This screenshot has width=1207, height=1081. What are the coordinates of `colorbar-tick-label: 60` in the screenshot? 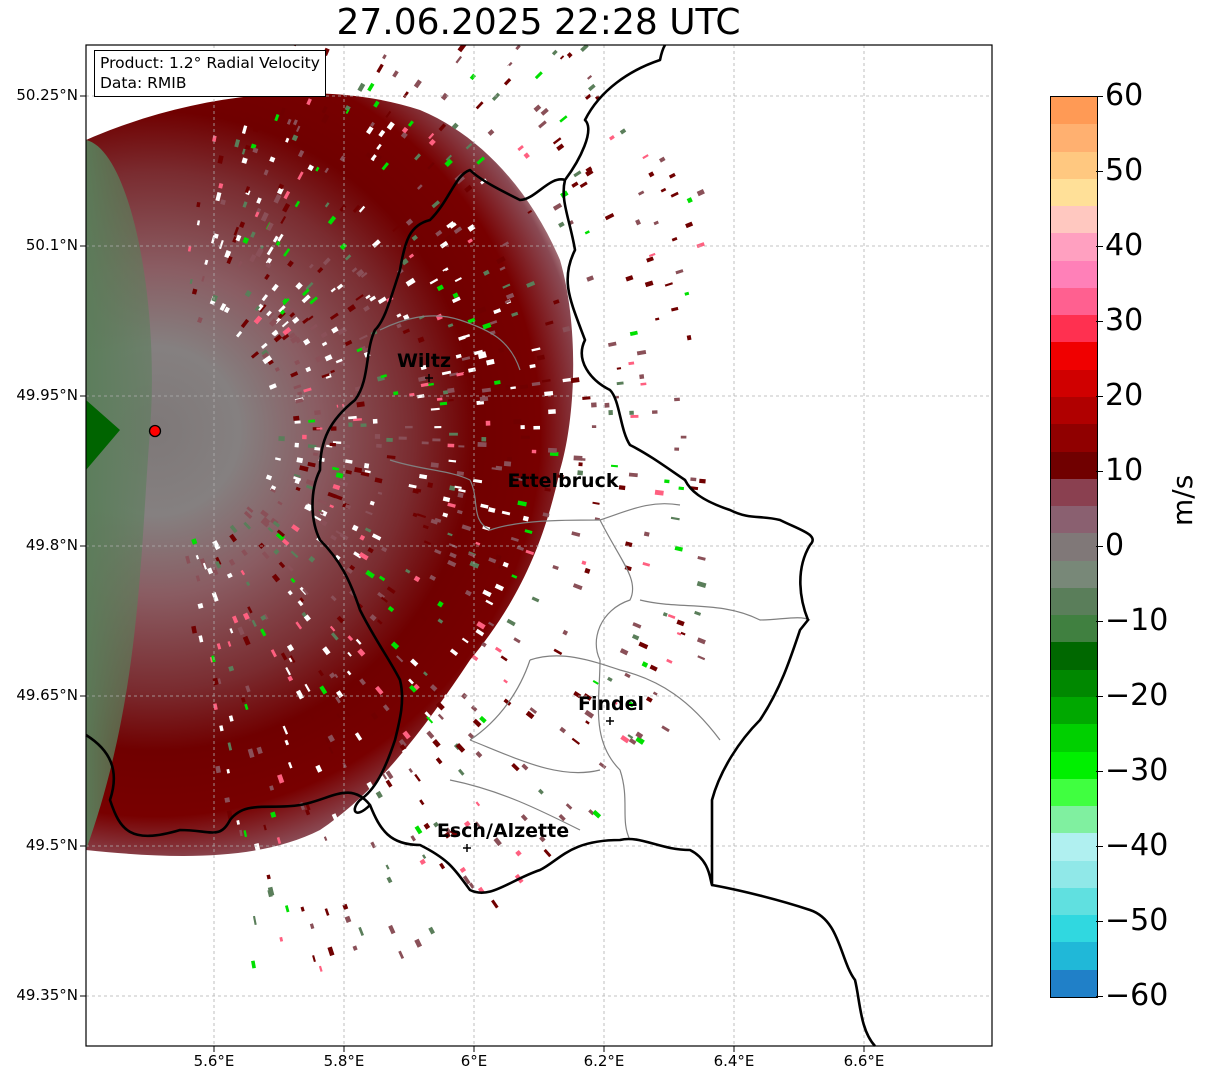 It's located at (1124, 95).